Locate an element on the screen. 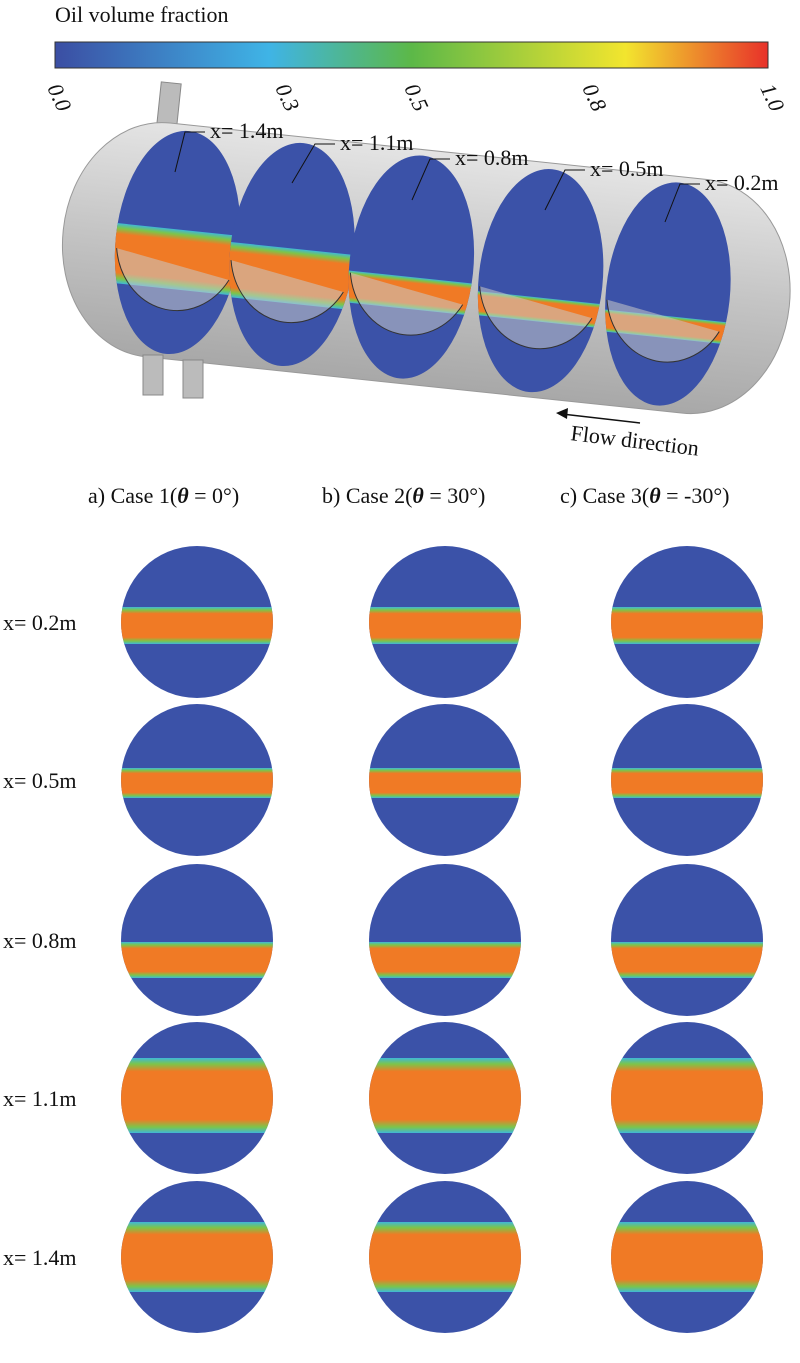  column-header: c) Case 3(θ = -30°) is located at coordinates (644, 495).